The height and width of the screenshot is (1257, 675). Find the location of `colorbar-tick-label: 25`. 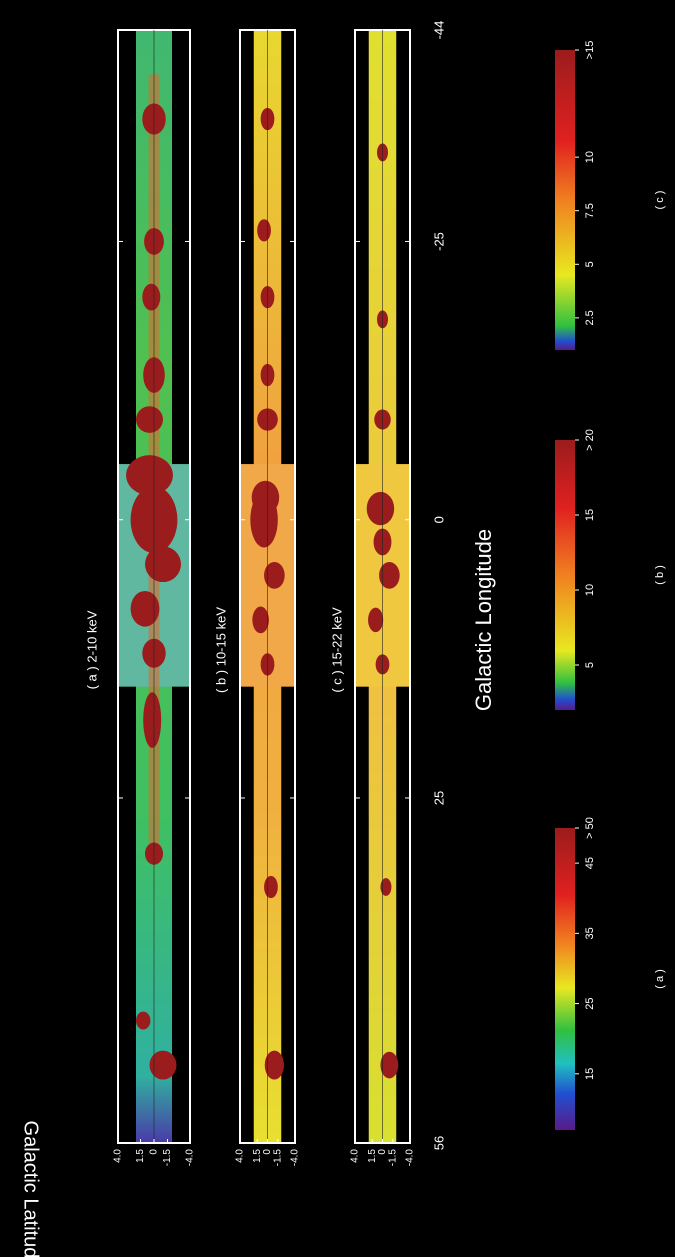

colorbar-tick-label: 25 is located at coordinates (590, 1003).